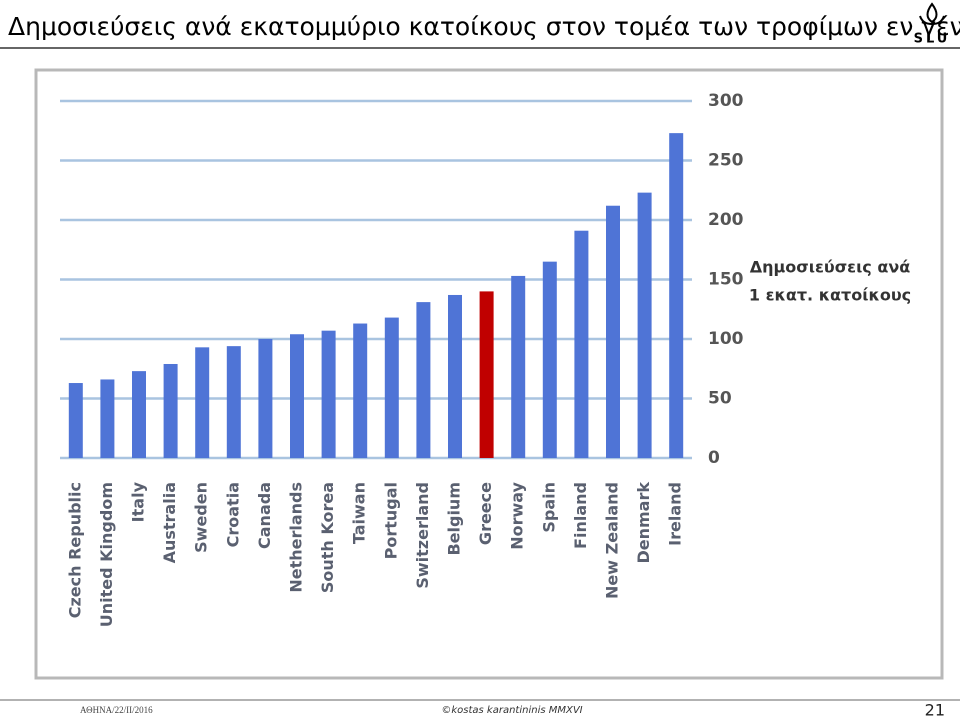 This screenshot has height=724, width=960. I want to click on x-tick-label: United Kingdom, so click(106, 554).